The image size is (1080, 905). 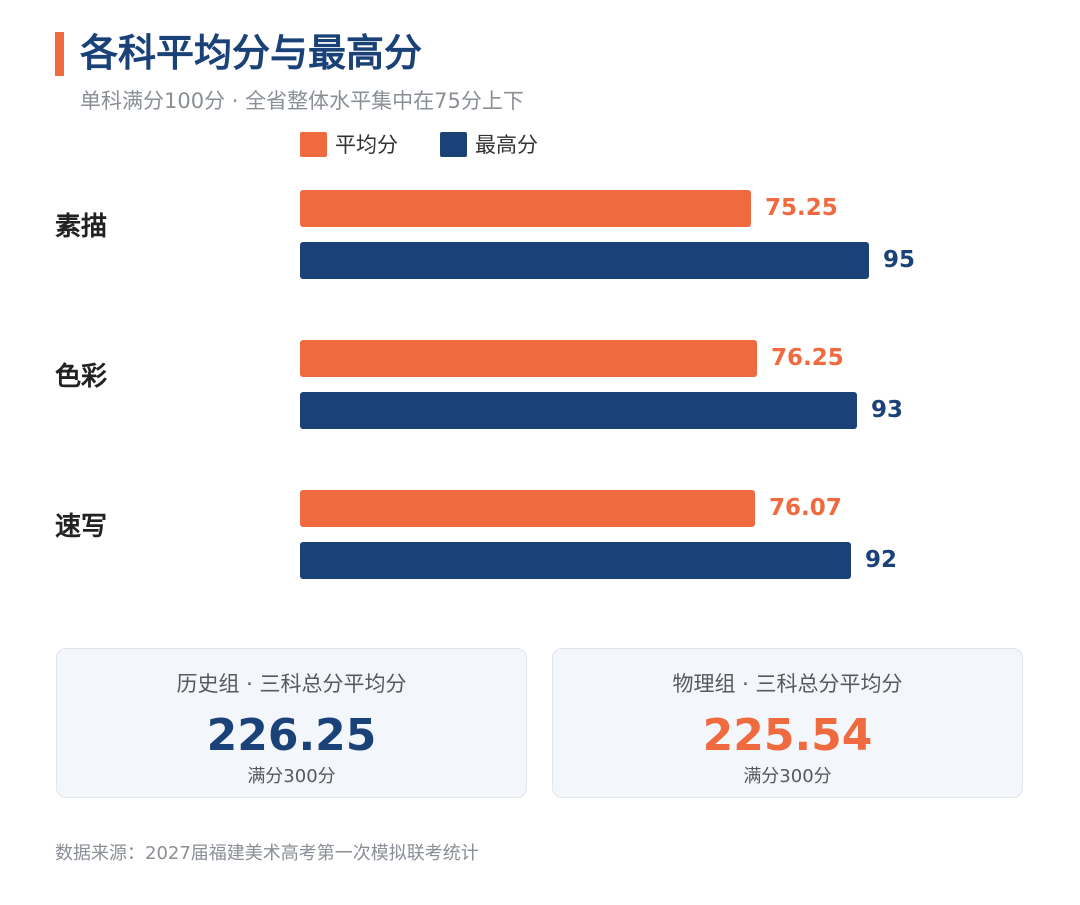 What do you see at coordinates (81, 527) in the screenshot?
I see `category-label-quick-sketch: 速写` at bounding box center [81, 527].